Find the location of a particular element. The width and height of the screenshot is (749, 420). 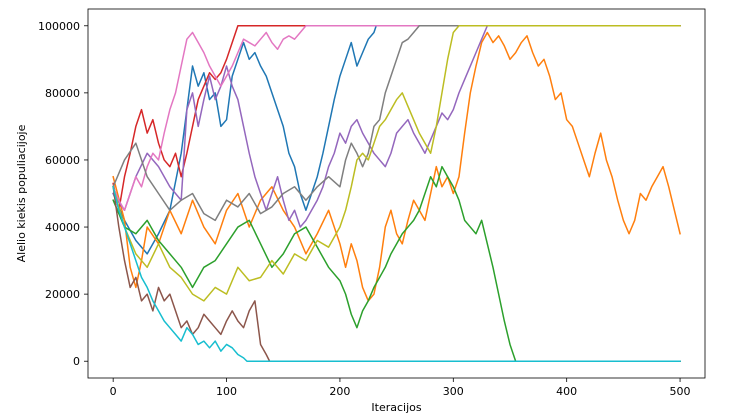

y-axis-title: Alelio kiekis populiacijoje is located at coordinates (21, 193).